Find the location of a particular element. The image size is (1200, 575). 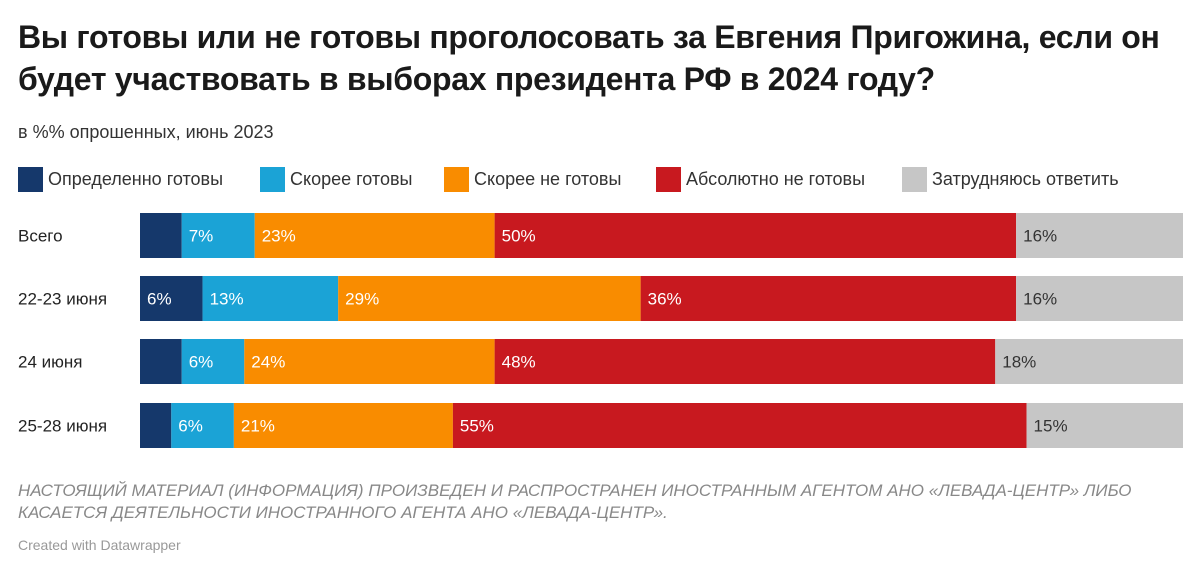

data-label: 23% is located at coordinates (279, 236).